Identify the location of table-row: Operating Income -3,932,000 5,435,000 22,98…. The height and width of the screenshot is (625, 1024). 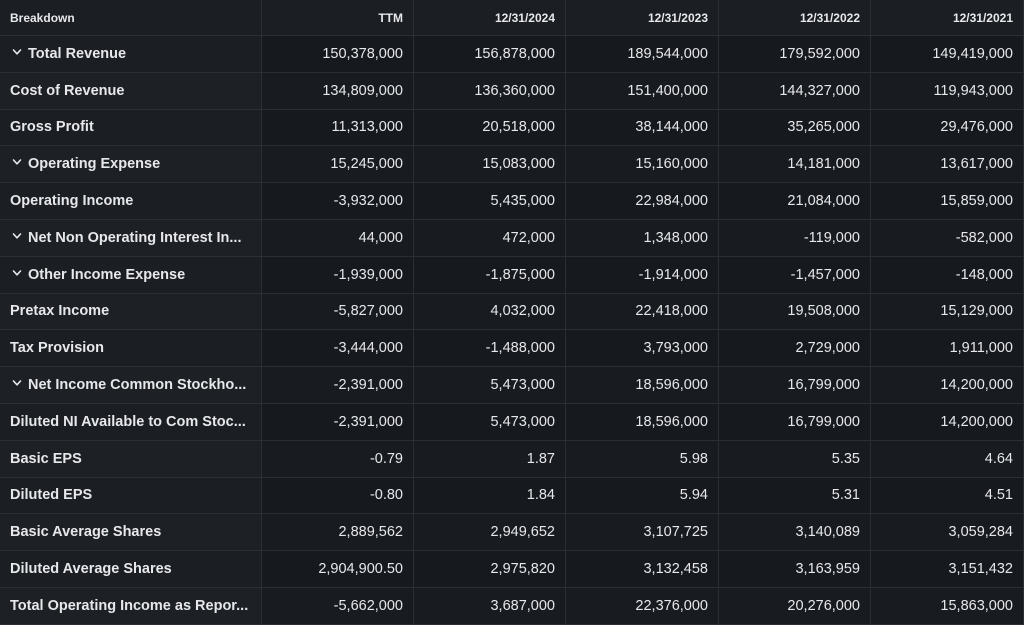
(512, 201).